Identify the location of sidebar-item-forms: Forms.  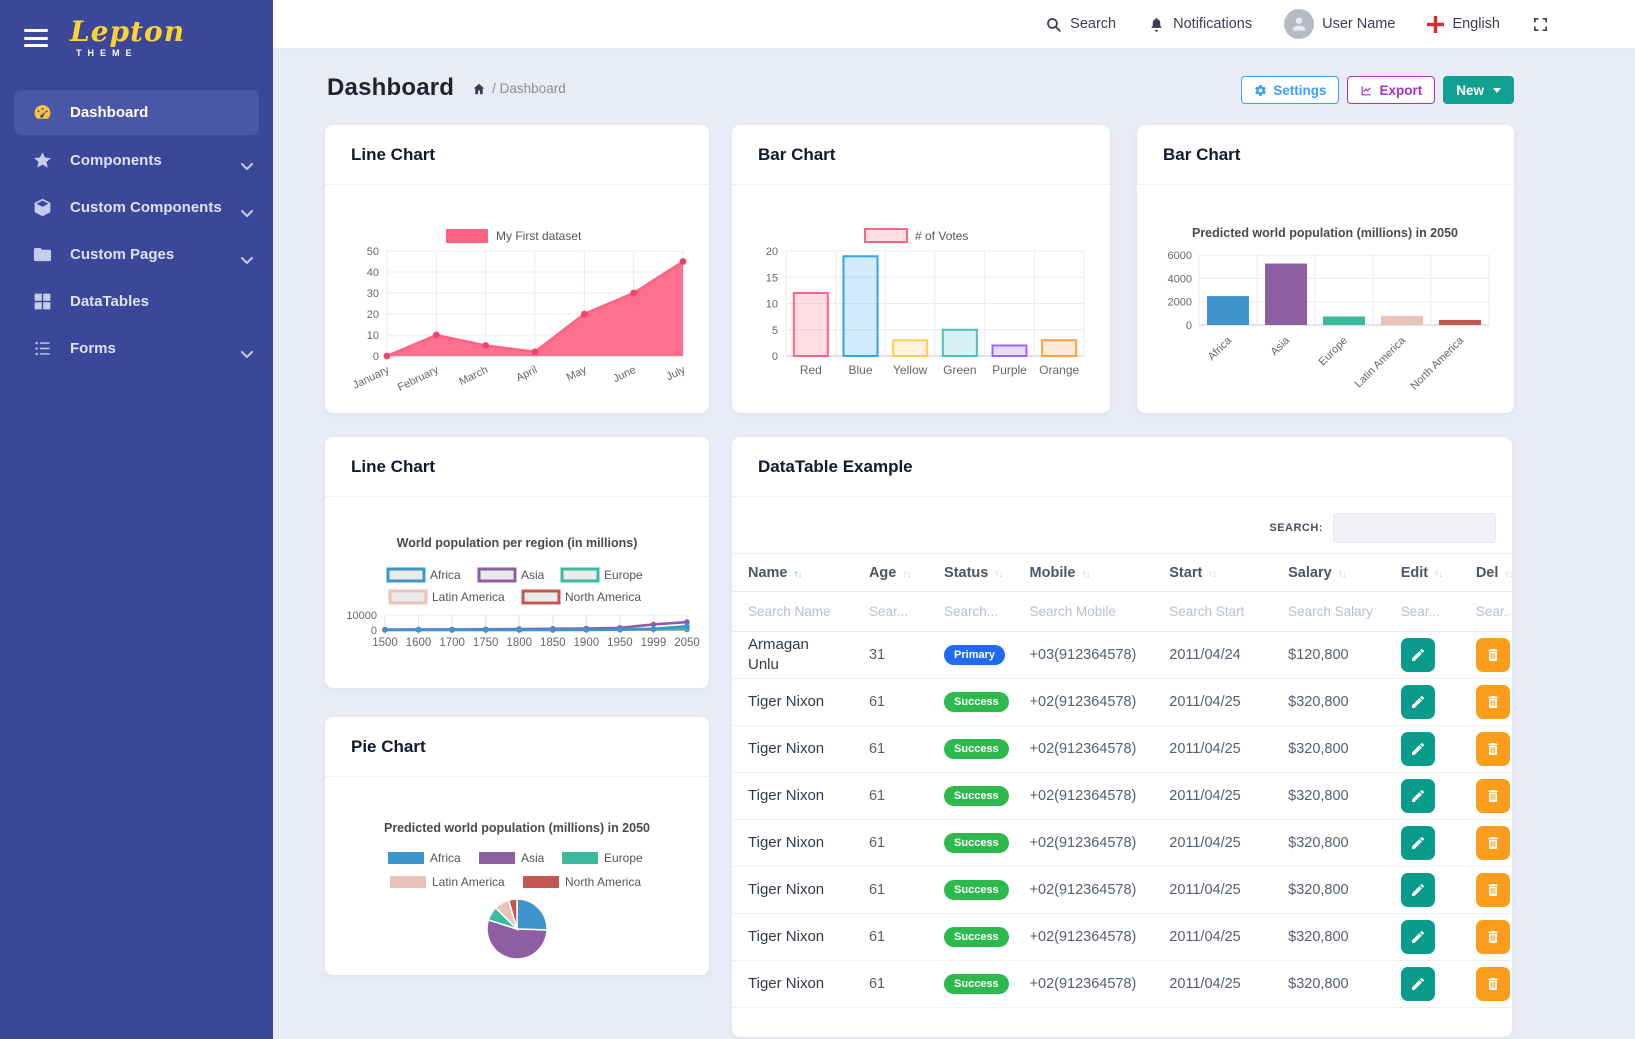
(136, 348).